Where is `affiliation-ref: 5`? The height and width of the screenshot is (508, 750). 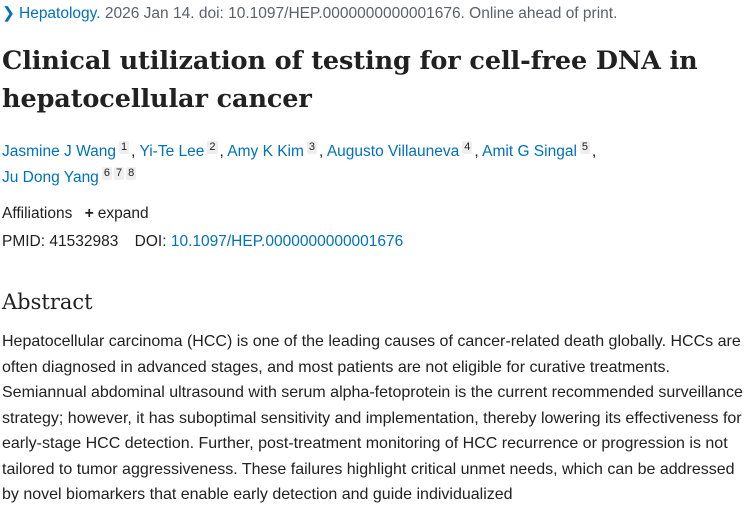
affiliation-ref: 5 is located at coordinates (585, 147).